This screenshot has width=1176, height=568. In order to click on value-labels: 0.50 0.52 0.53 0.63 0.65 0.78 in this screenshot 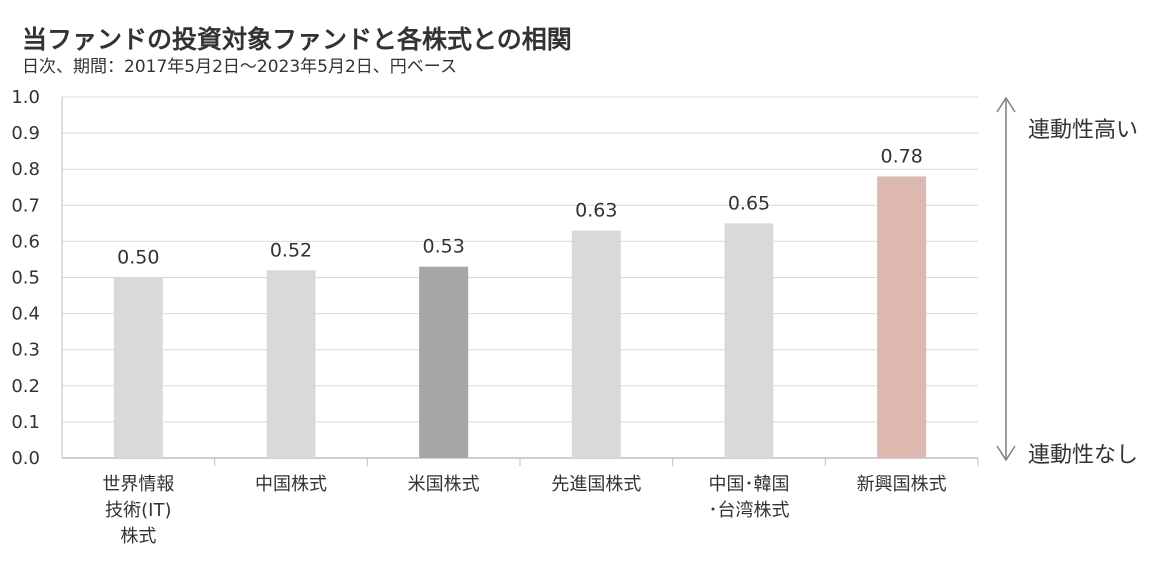, I will do `click(520, 206)`.